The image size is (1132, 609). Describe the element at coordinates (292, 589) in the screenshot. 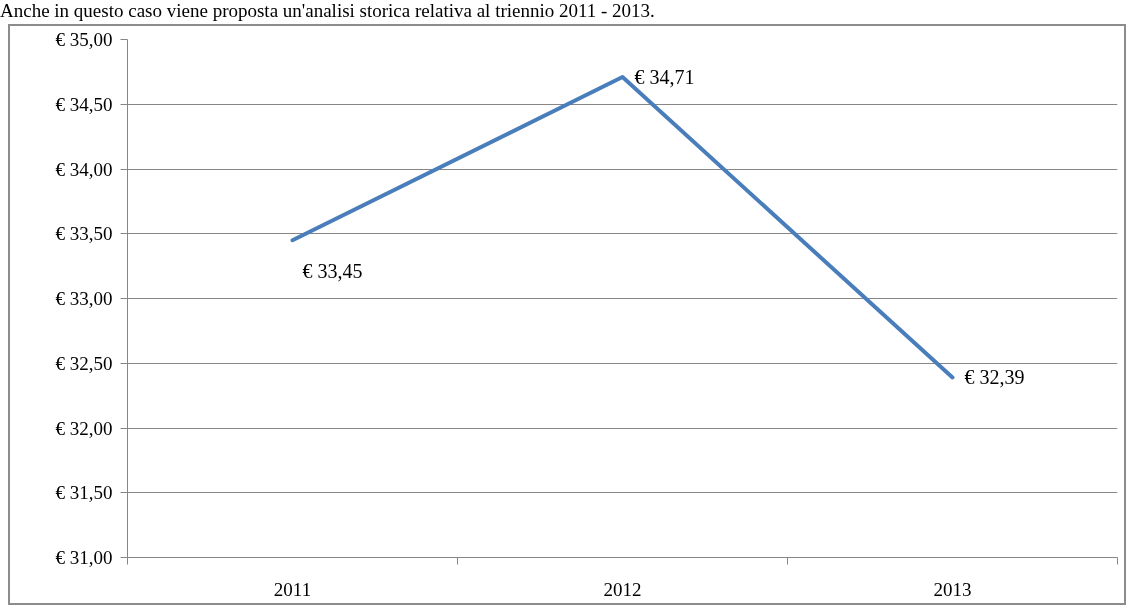

I see `x-tick-label: 2011` at that location.